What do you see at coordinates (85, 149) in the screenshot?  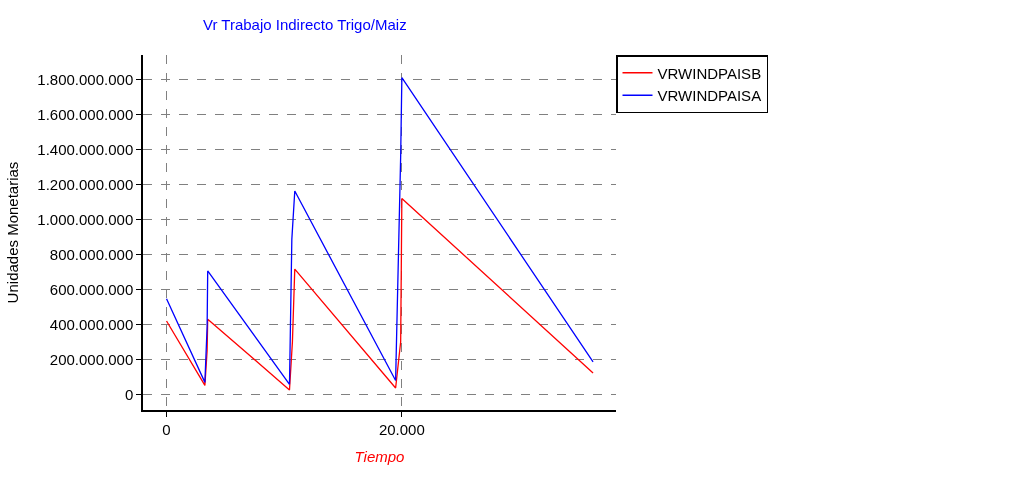 I see `y-tick-label: 1.400.000.000` at bounding box center [85, 149].